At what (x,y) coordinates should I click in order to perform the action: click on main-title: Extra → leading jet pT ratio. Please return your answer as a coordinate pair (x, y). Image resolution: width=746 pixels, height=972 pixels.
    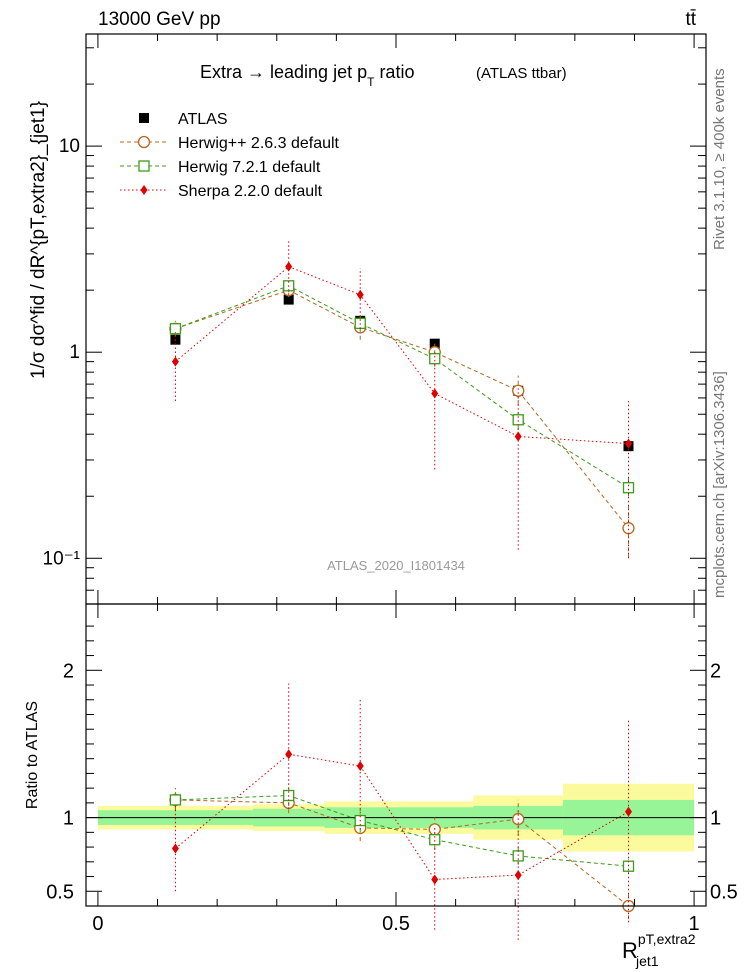
    Looking at the image, I should click on (307, 75).